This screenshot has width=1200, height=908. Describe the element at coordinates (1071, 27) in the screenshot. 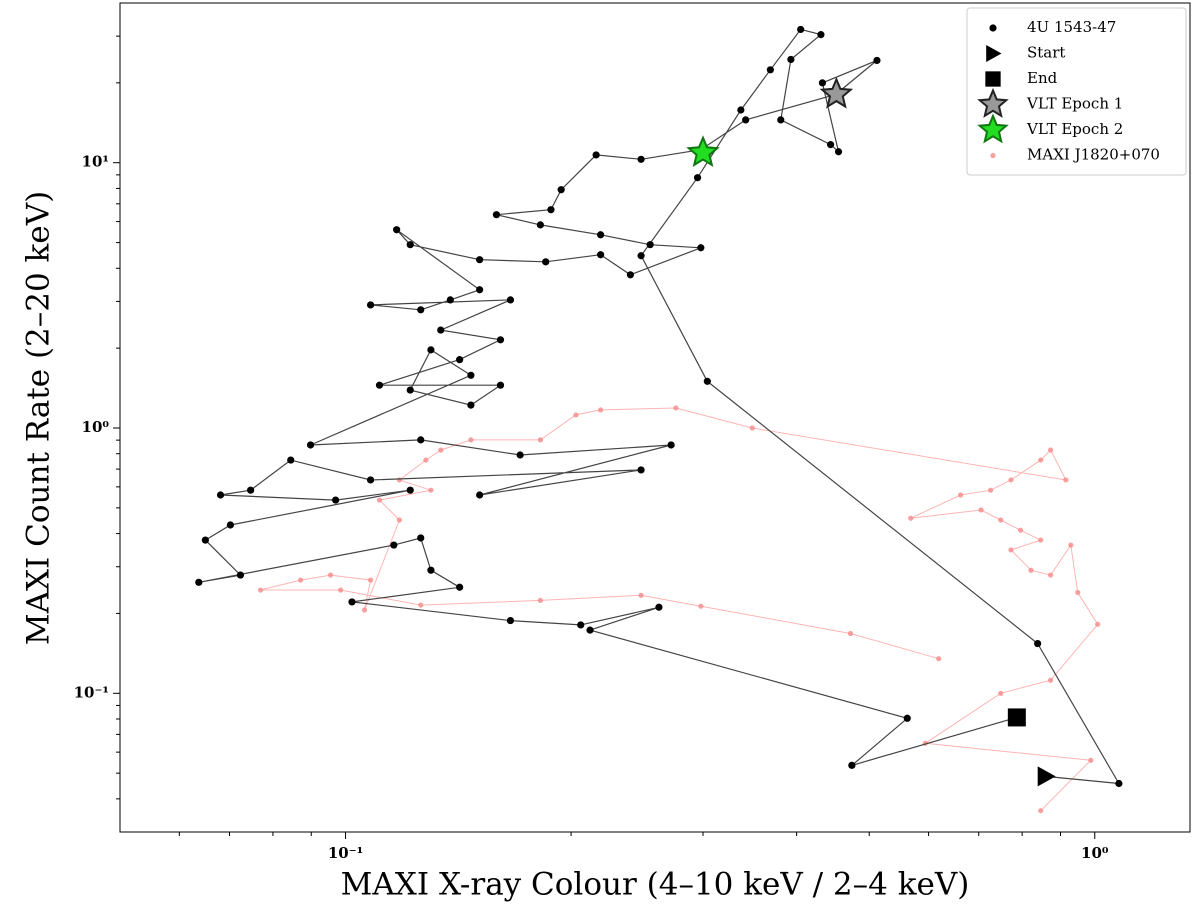

I see `legend-label: 4U 1543-47` at that location.